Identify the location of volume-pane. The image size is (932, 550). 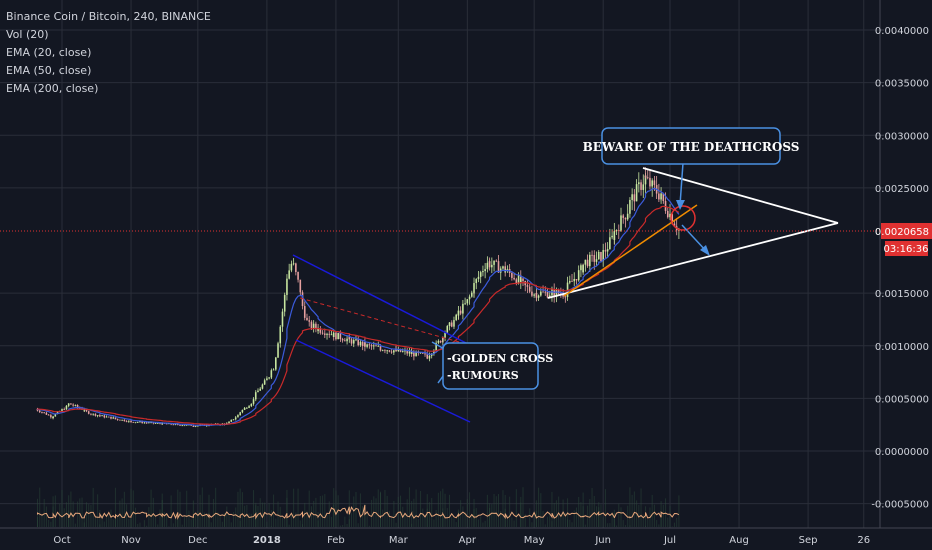
(358, 507).